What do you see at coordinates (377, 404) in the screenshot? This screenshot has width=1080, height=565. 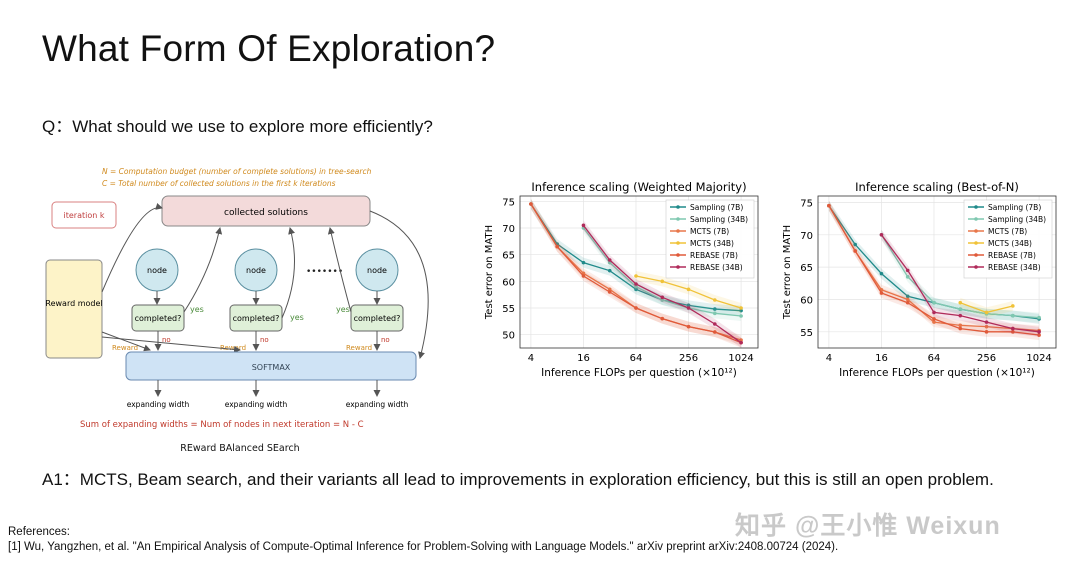 I see `expanding-3: expanding width` at bounding box center [377, 404].